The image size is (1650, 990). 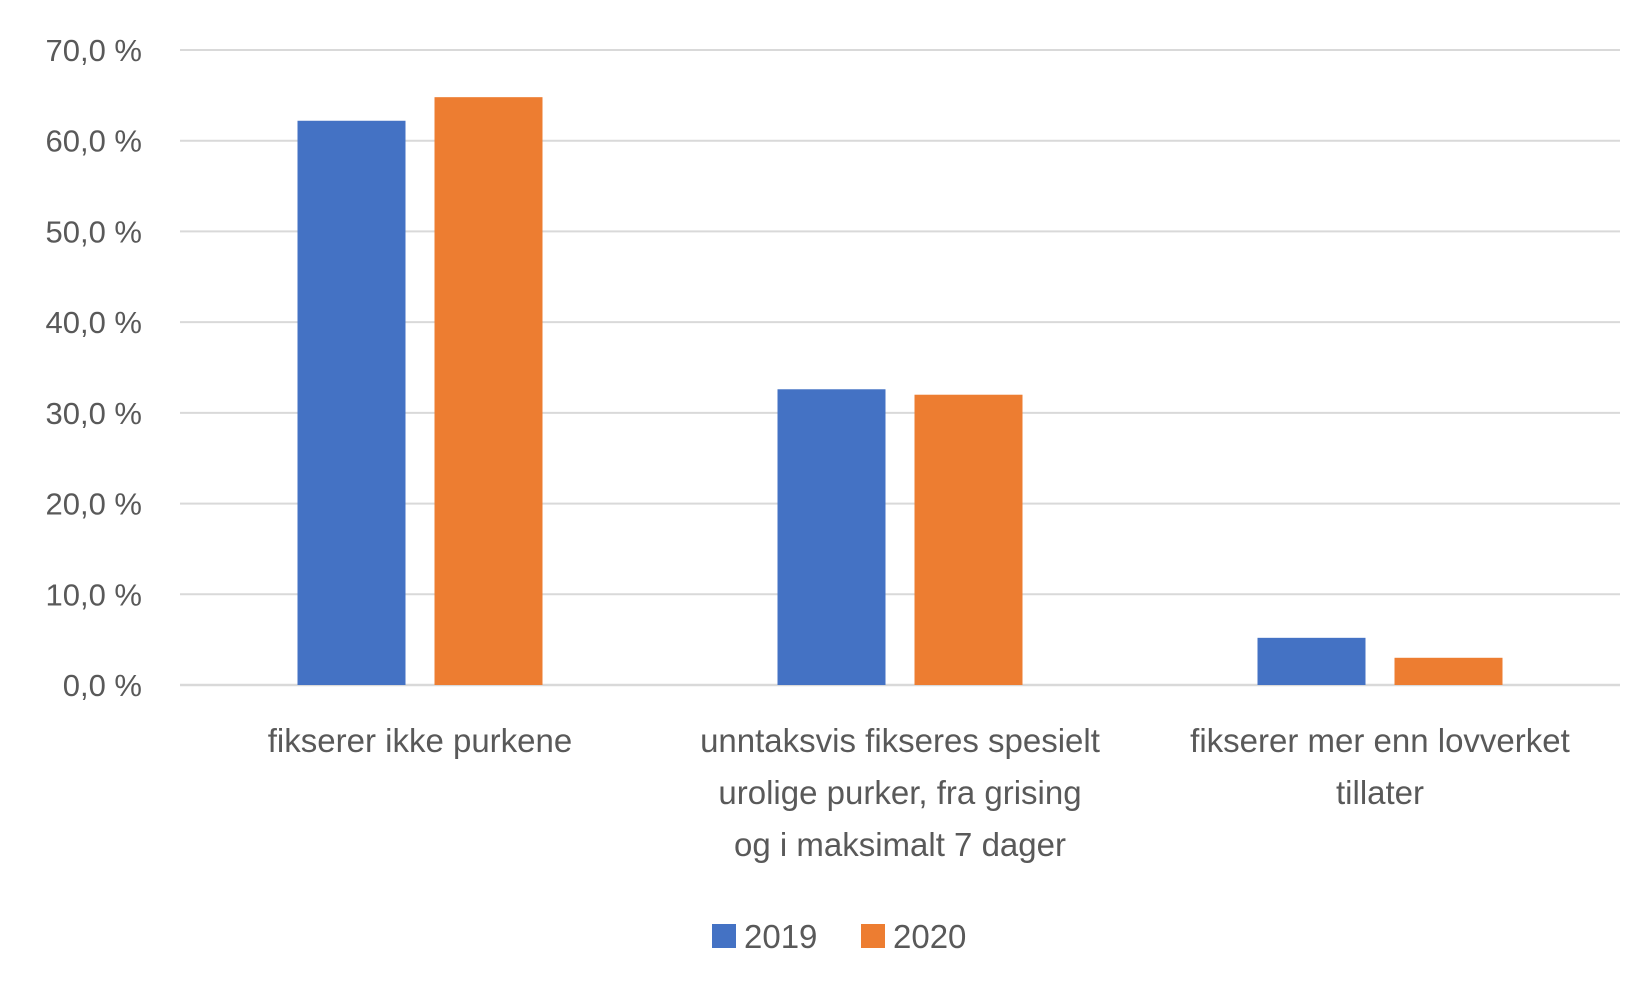 What do you see at coordinates (1380, 766) in the screenshot?
I see `x-category-label: fikserer mer enn lovverket tillater` at bounding box center [1380, 766].